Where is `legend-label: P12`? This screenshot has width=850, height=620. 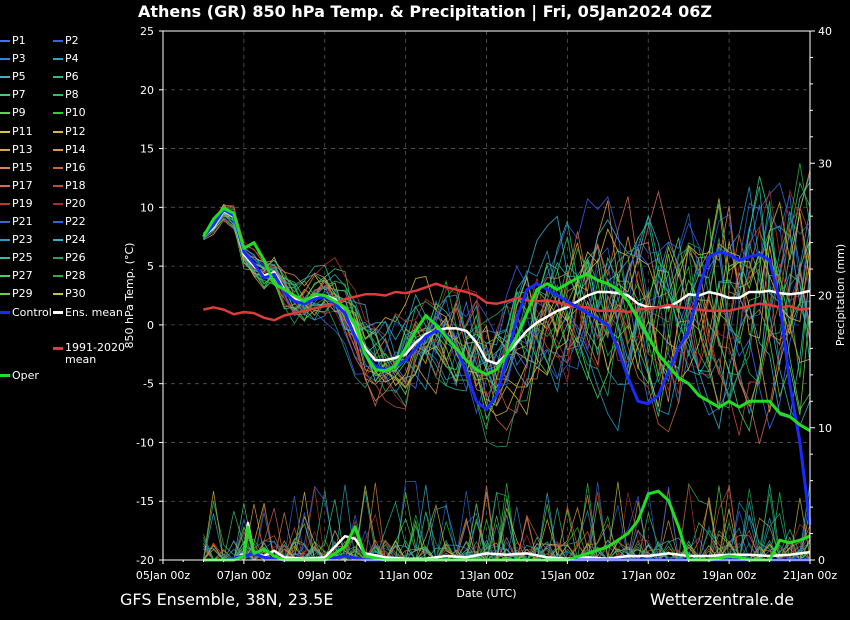 legend-label: P12 is located at coordinates (75, 131).